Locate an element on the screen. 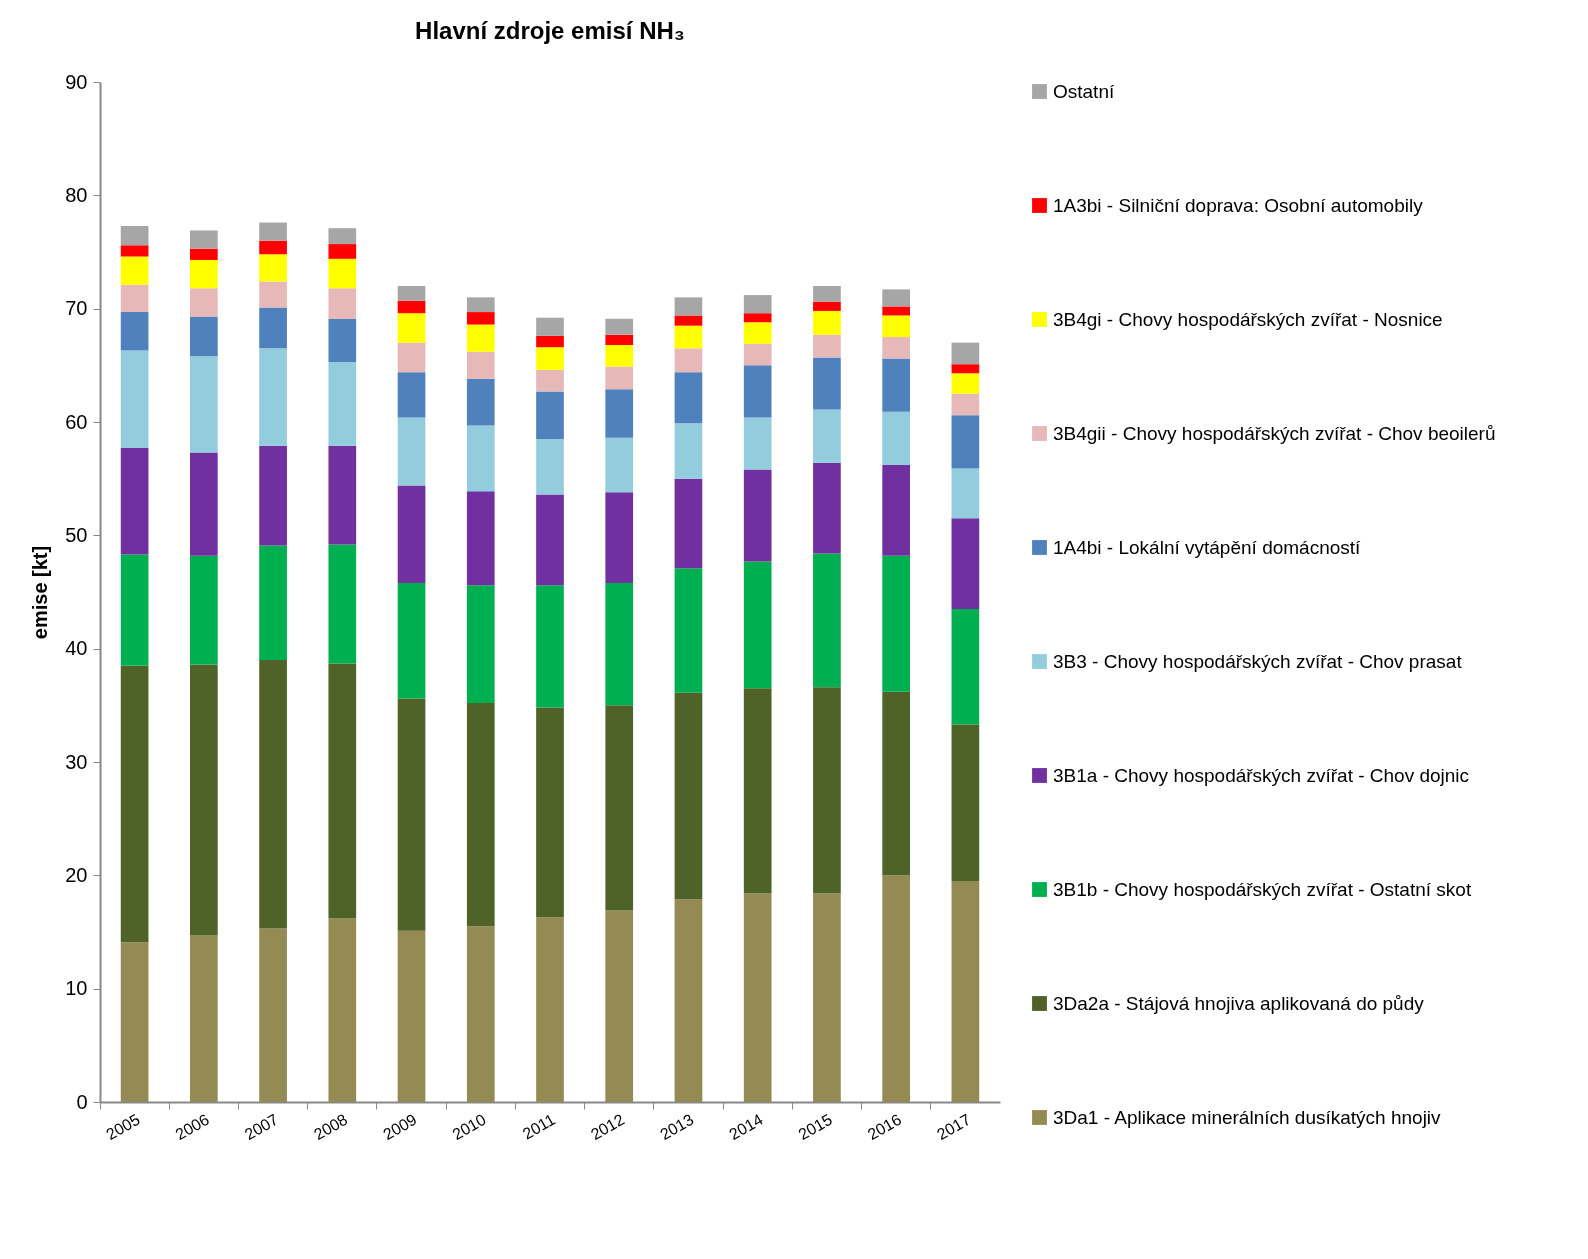 This screenshot has height=1259, width=1588. legend-label: 3Da2a - Stájová hnojiva aplikovaná do půdy is located at coordinates (1239, 1003).